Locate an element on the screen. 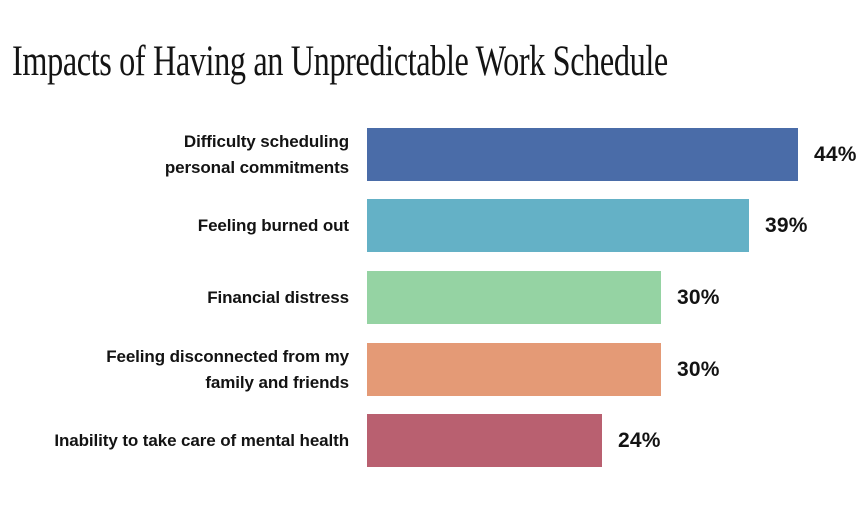 This screenshot has height=520, width=865. bar-track: 39% is located at coordinates (607, 225).